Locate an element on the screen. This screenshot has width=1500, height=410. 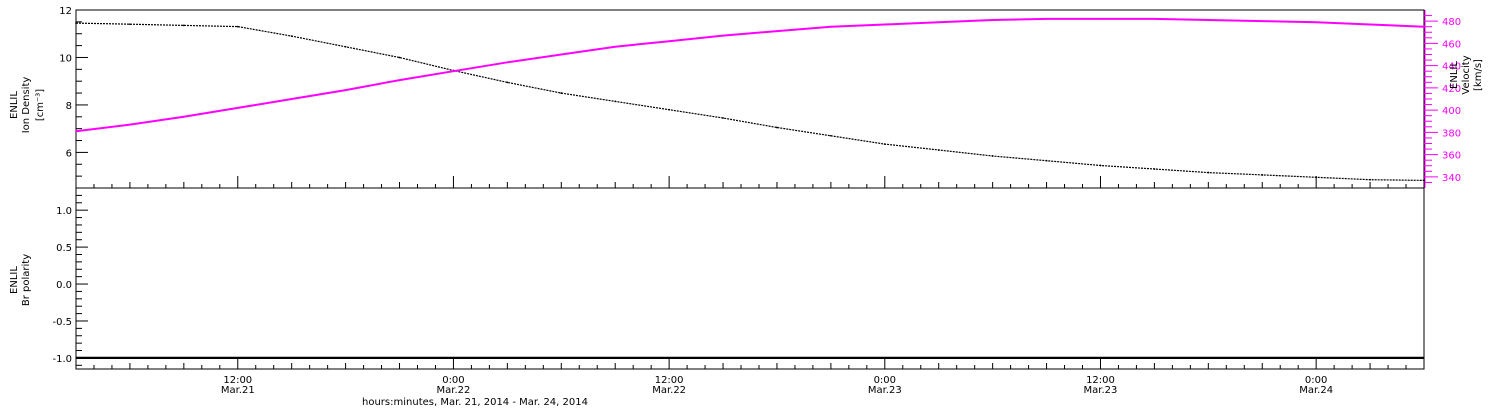
velocity-tick-label: 440 is located at coordinates (1451, 67).